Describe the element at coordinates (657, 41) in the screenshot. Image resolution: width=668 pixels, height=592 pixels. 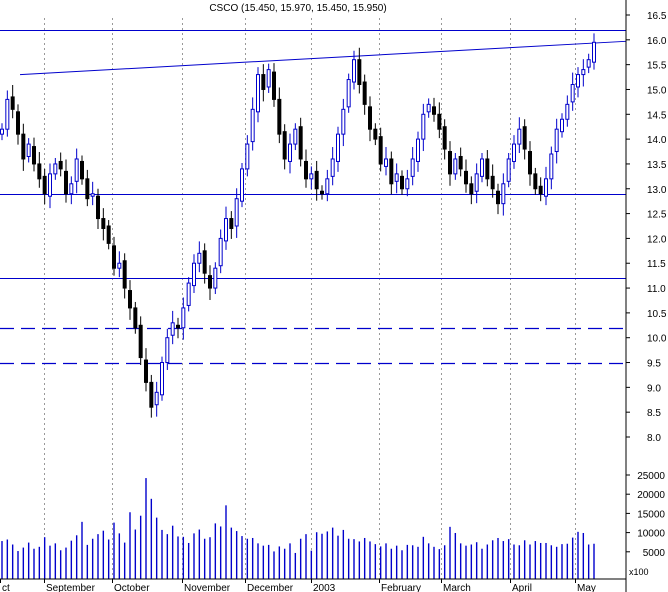
I see `price-tick-label: 16.0` at that location.